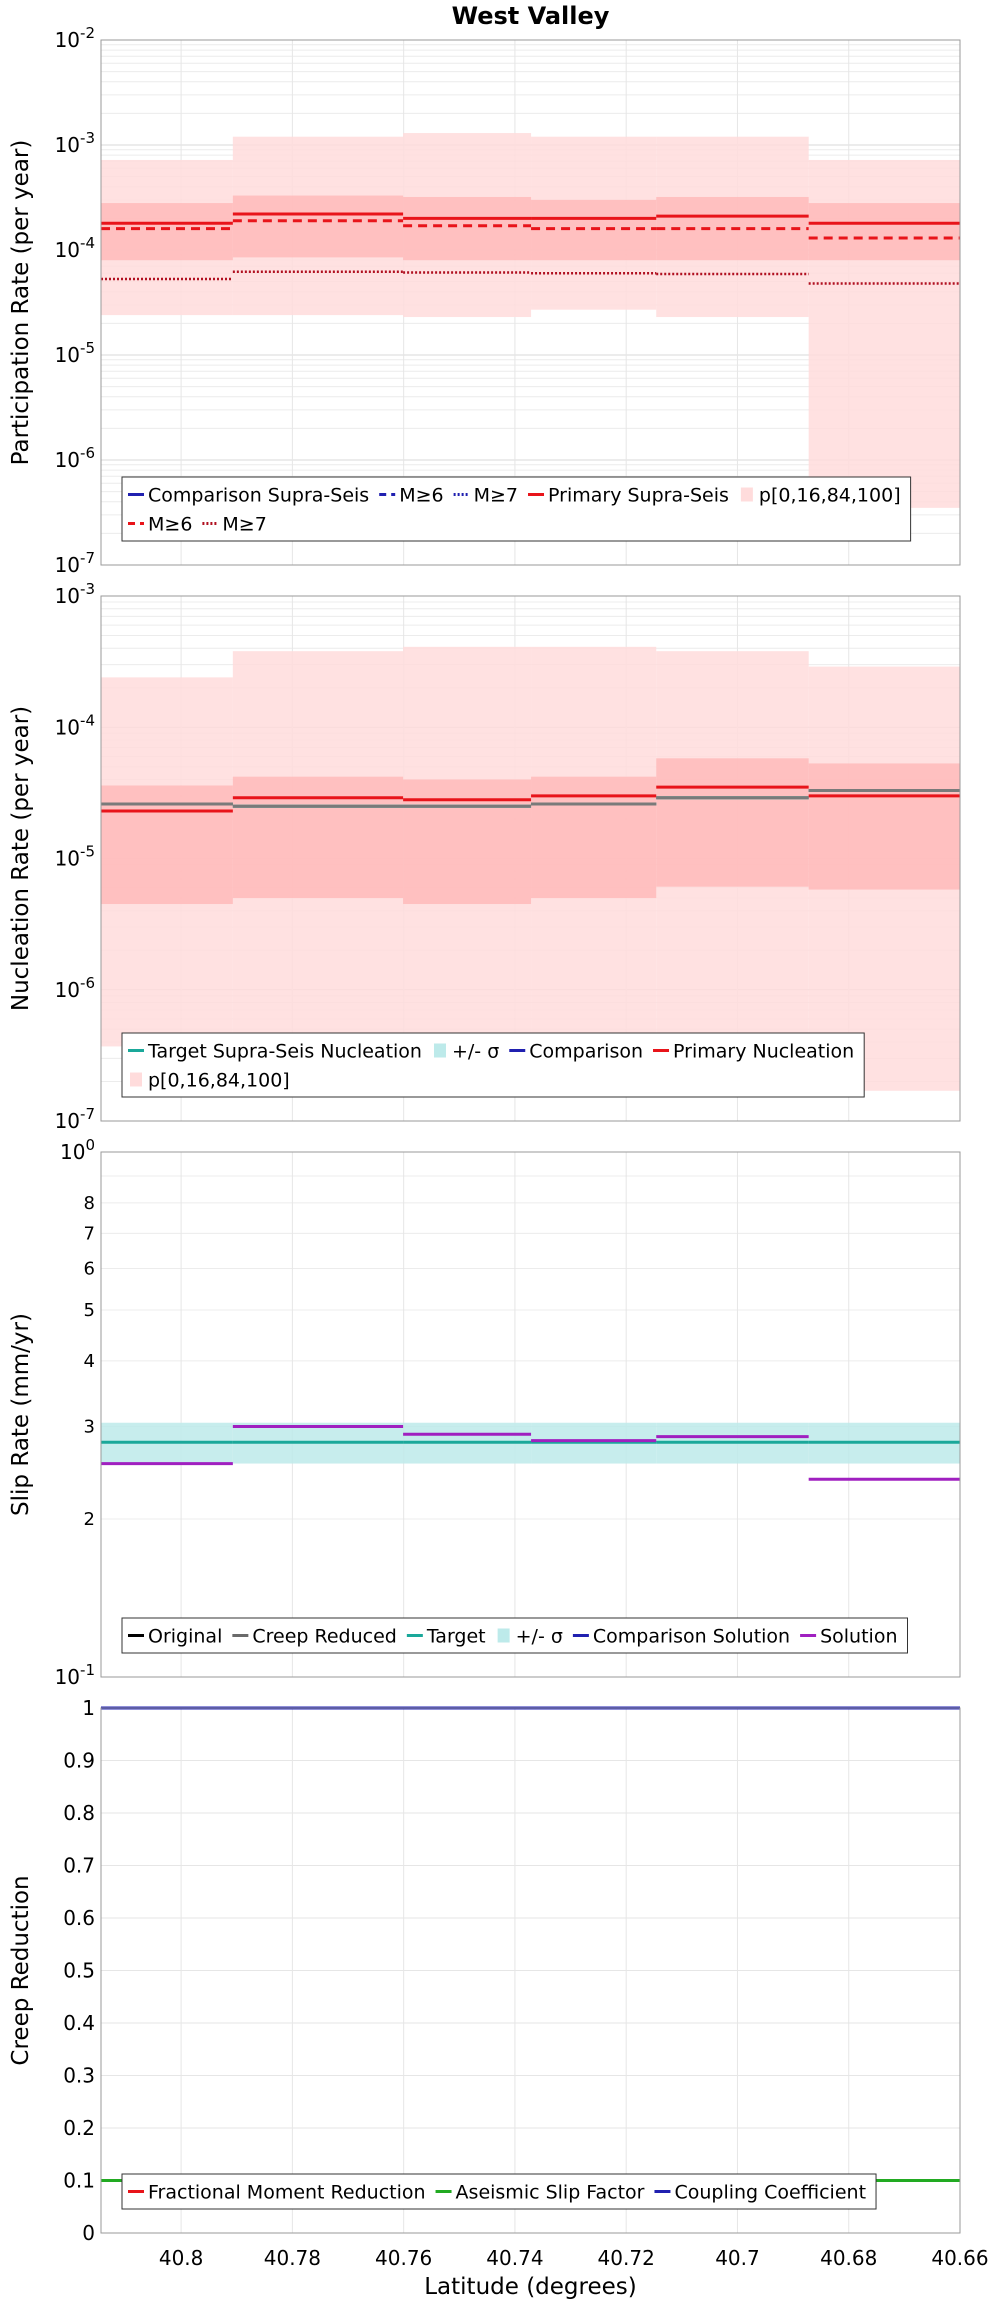 This screenshot has width=1000, height=2300. I want to click on y-tick-label: 10⁻¹, so click(75, 1675).